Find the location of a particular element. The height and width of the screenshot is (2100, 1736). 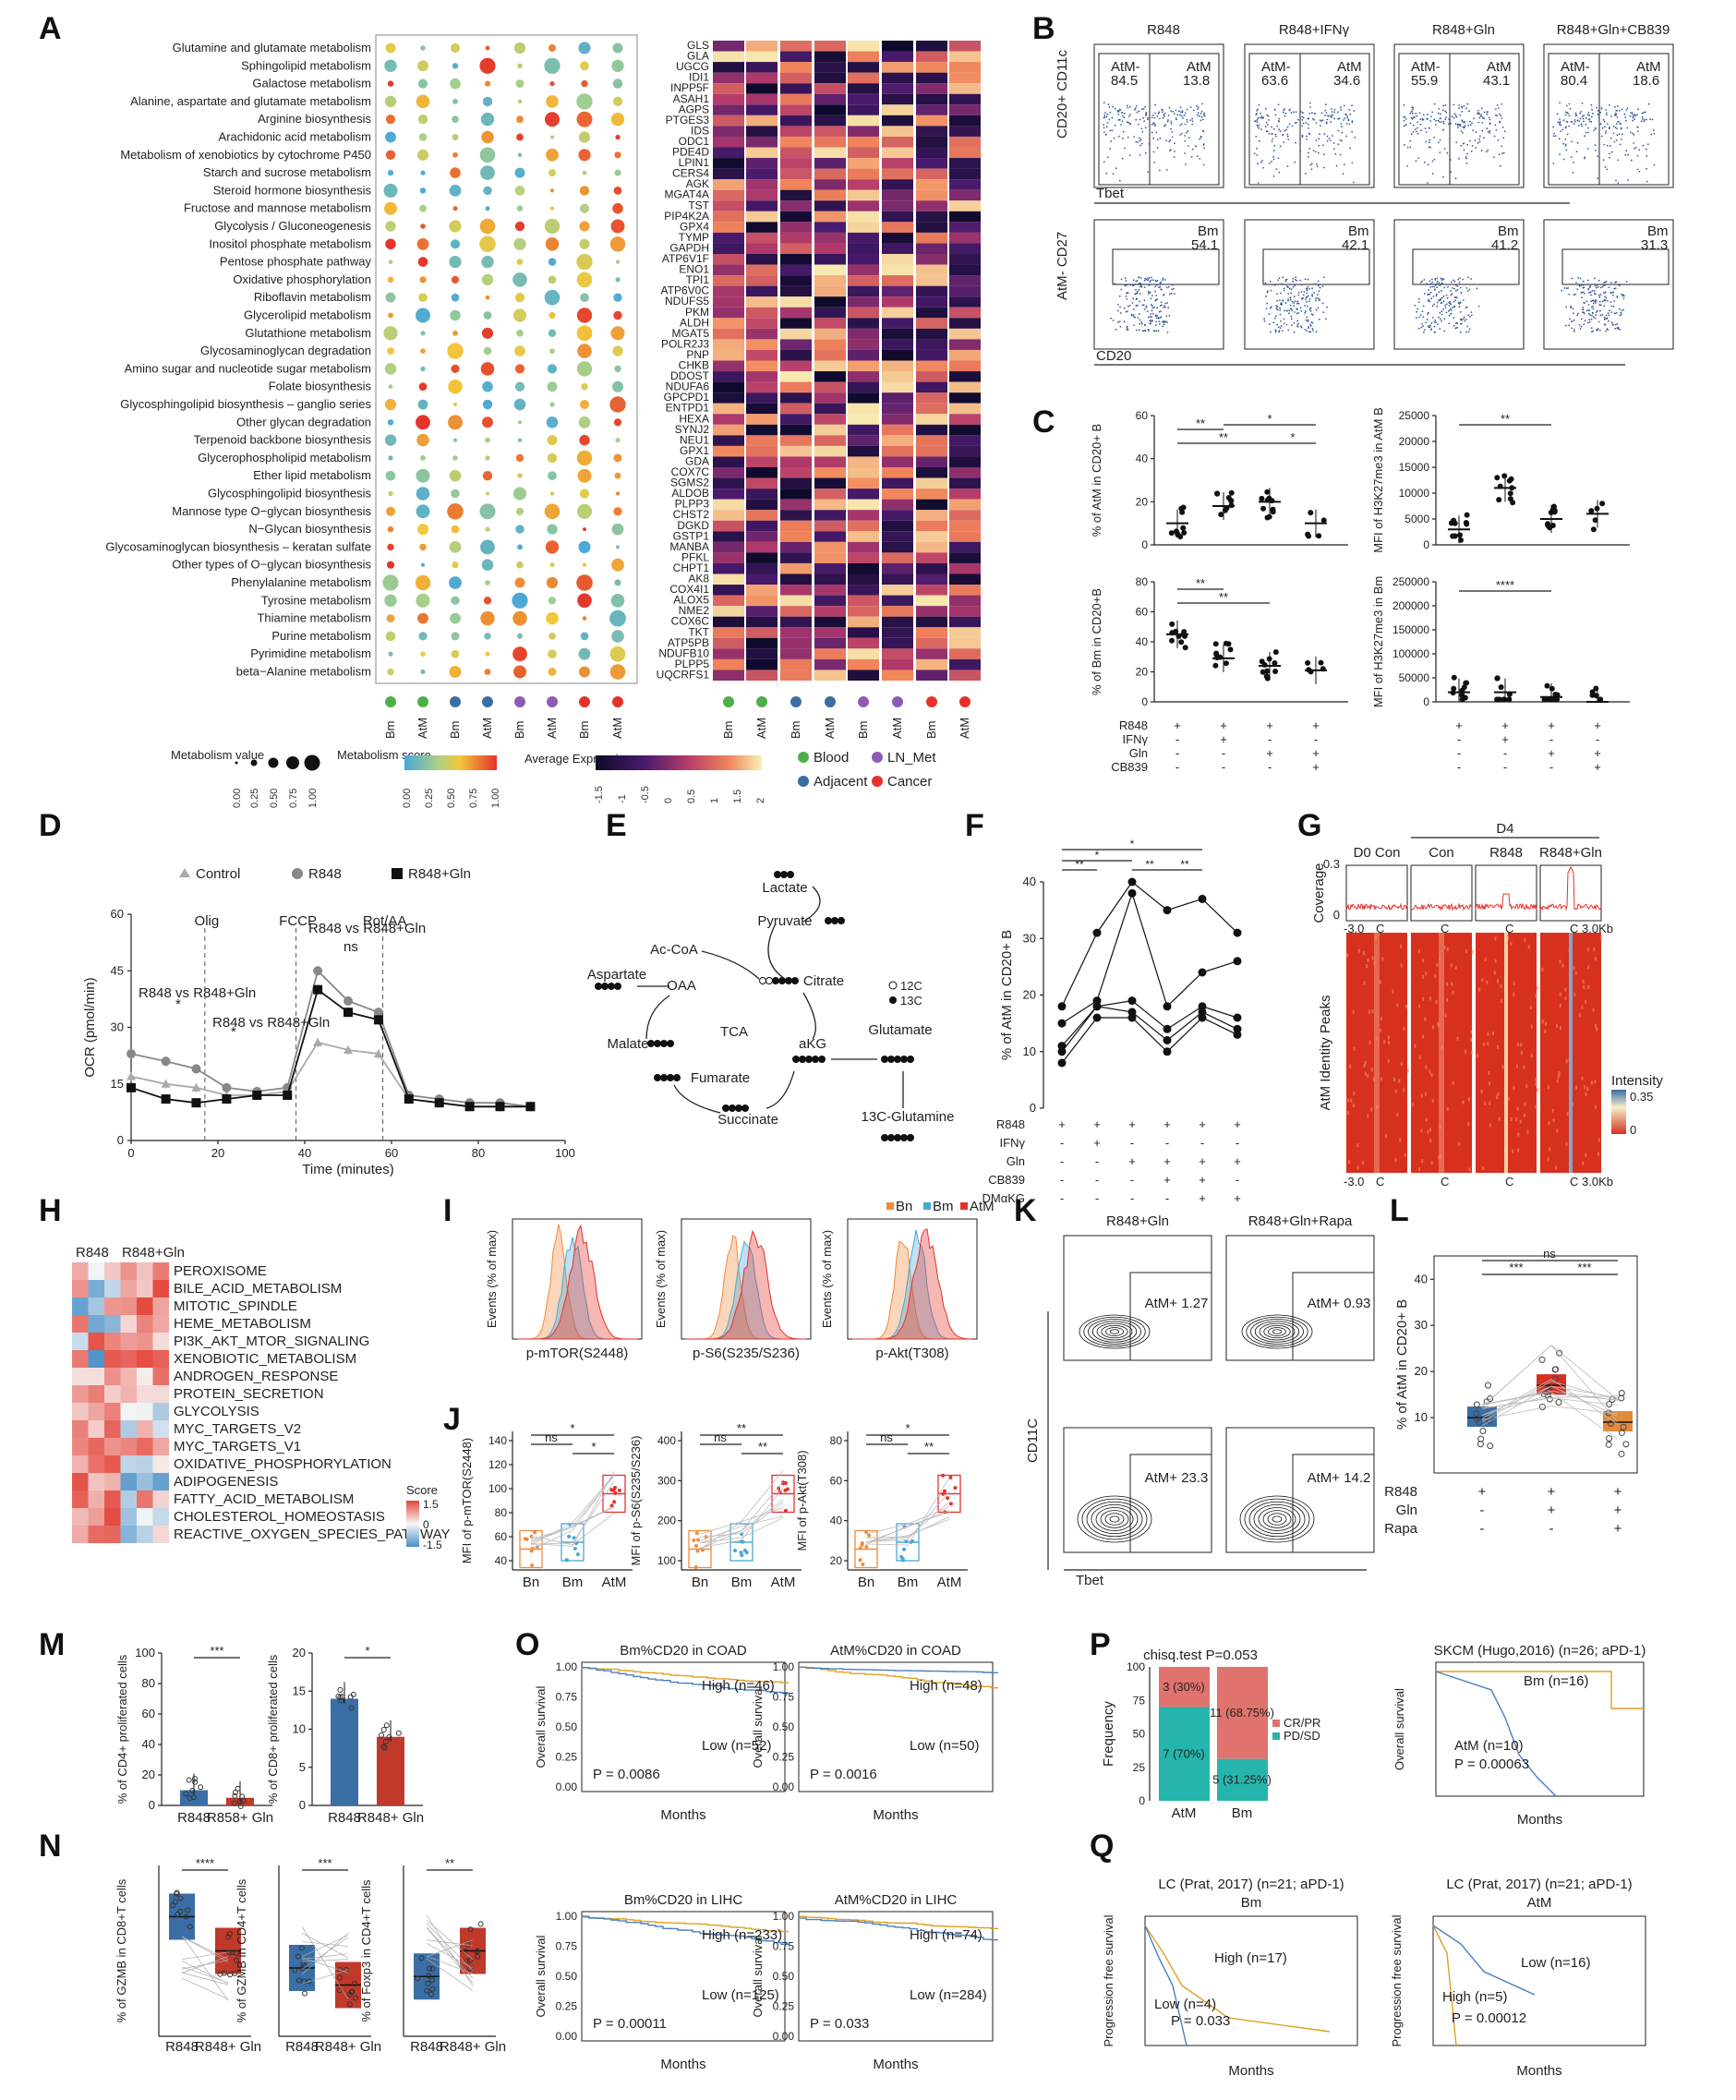

g-xlabel: -3.0 is located at coordinates (1354, 929).